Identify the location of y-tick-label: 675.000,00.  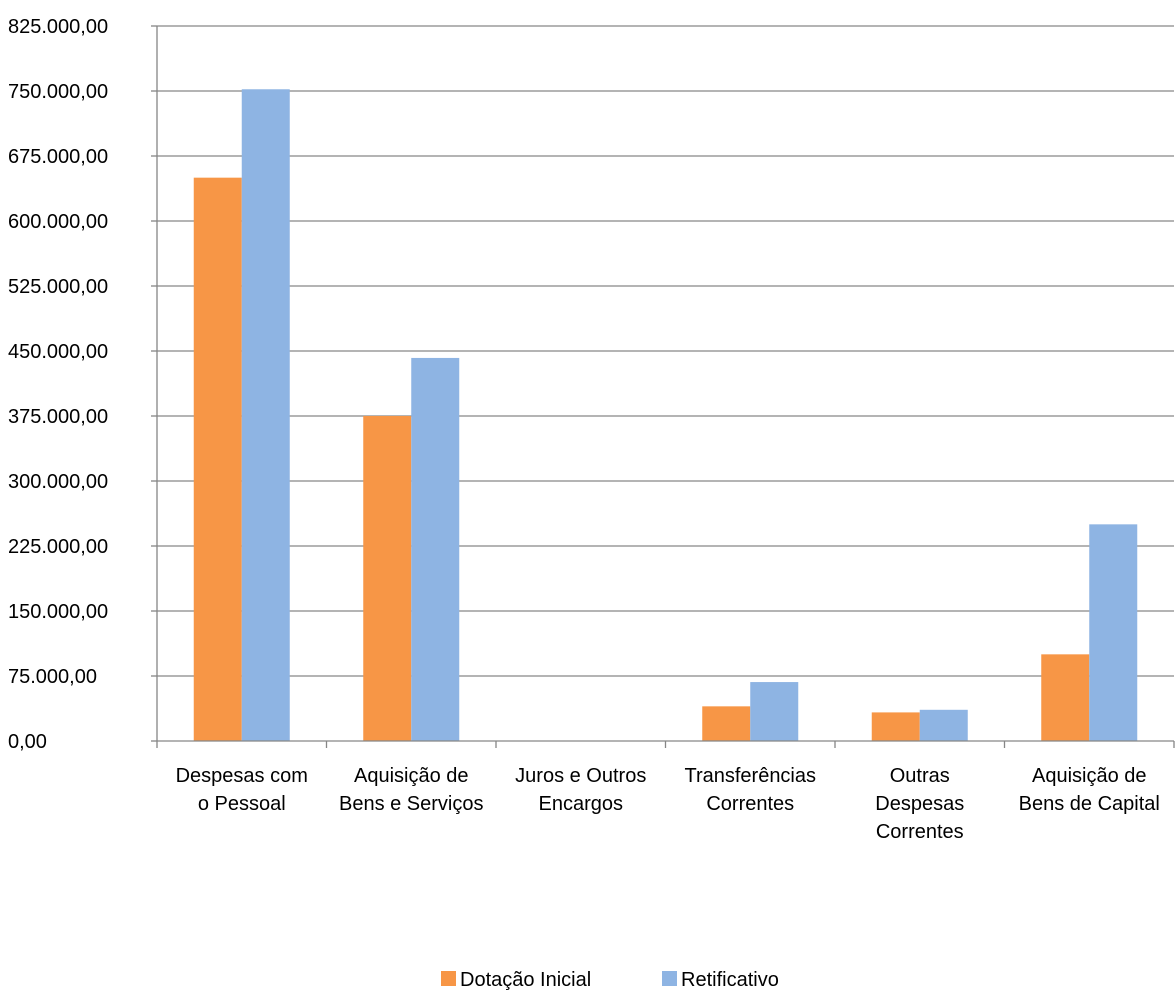
(58, 157).